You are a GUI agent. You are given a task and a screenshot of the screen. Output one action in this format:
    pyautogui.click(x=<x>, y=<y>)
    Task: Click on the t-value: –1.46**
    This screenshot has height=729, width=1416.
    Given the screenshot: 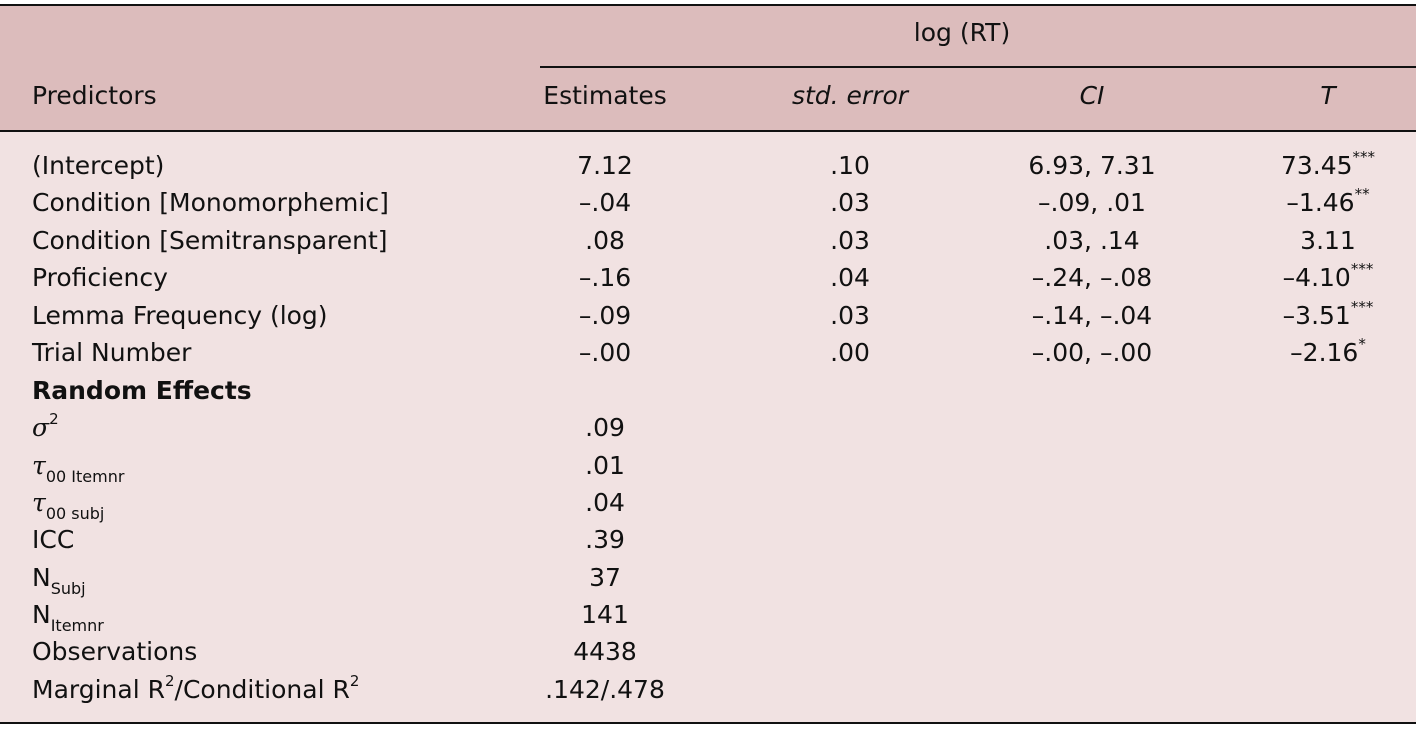 What is the action you would take?
    pyautogui.click(x=1328, y=201)
    